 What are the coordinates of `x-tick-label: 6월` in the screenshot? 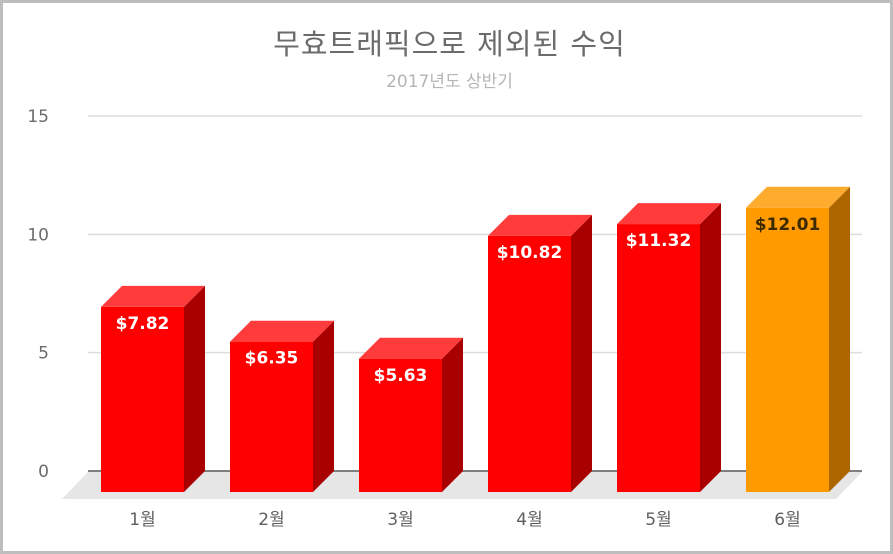 It's located at (787, 520).